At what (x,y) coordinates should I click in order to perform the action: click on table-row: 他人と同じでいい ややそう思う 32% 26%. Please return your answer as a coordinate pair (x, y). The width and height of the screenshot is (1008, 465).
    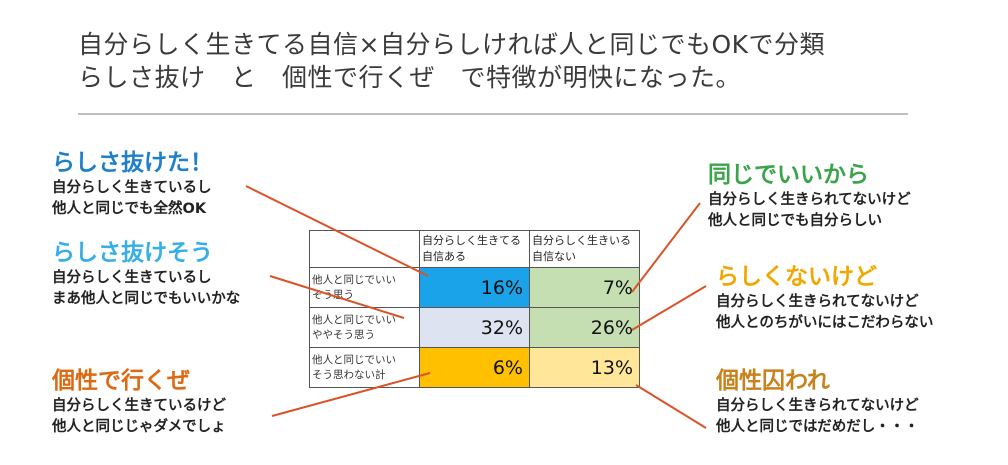
    Looking at the image, I should click on (474, 327).